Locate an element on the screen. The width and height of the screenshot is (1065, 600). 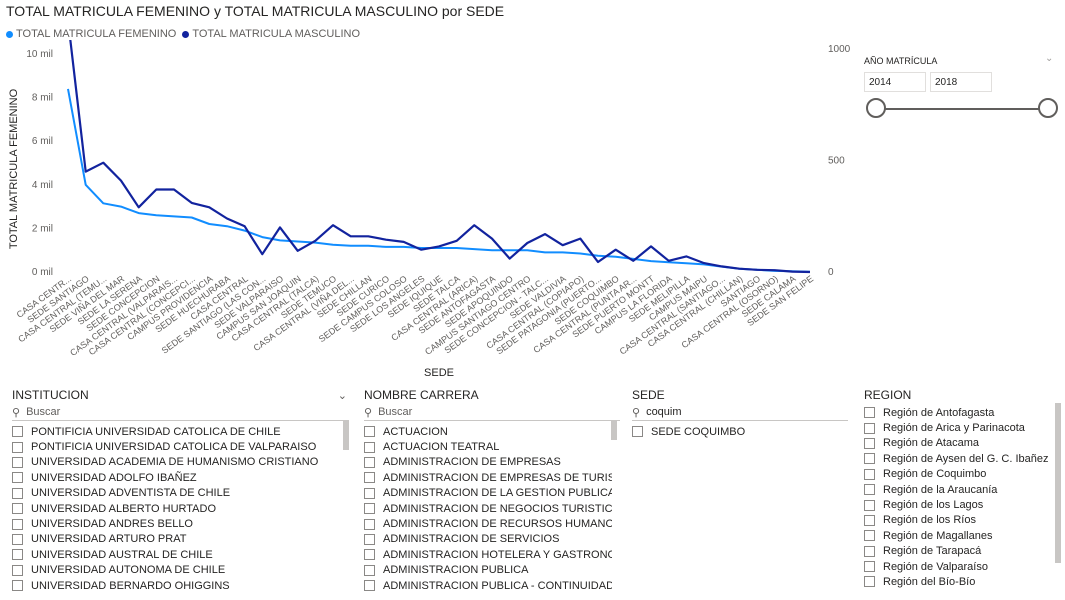
year-range-track is located at coordinates (962, 109).